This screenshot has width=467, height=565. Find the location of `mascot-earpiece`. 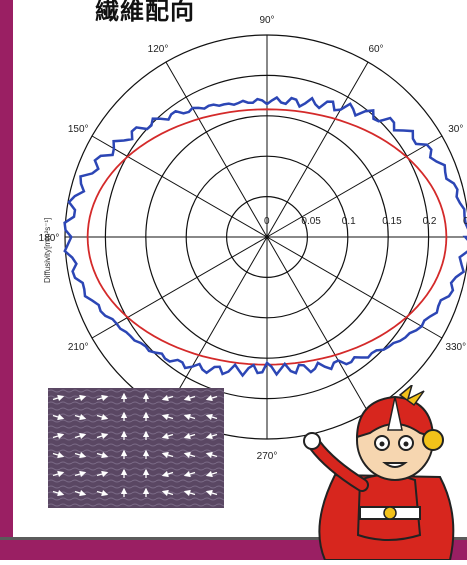

mascot-earpiece is located at coordinates (433, 440).